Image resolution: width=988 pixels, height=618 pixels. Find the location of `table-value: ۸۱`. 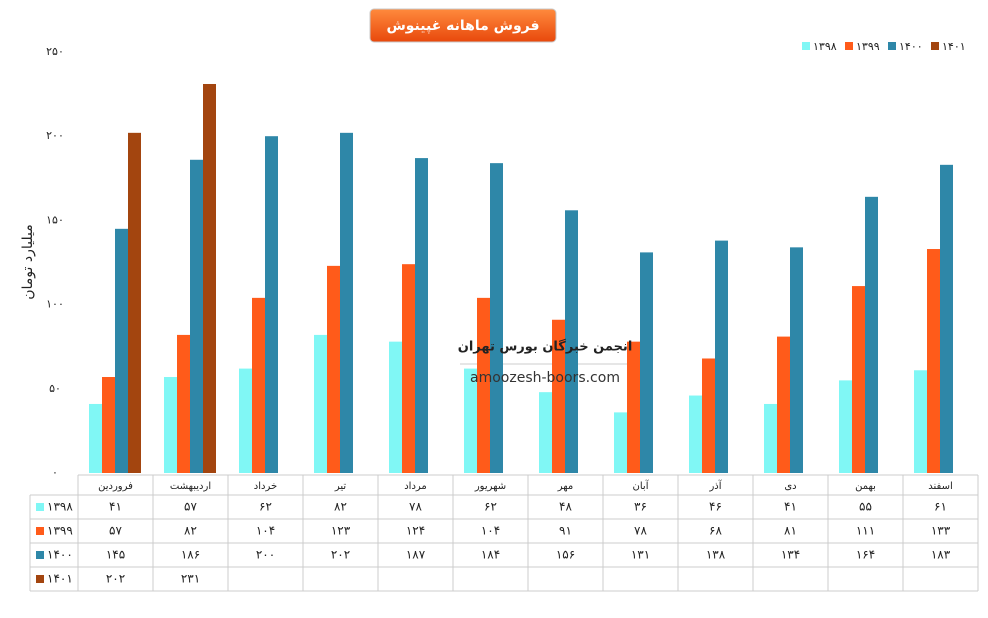

table-value: ۸۱ is located at coordinates (790, 531).